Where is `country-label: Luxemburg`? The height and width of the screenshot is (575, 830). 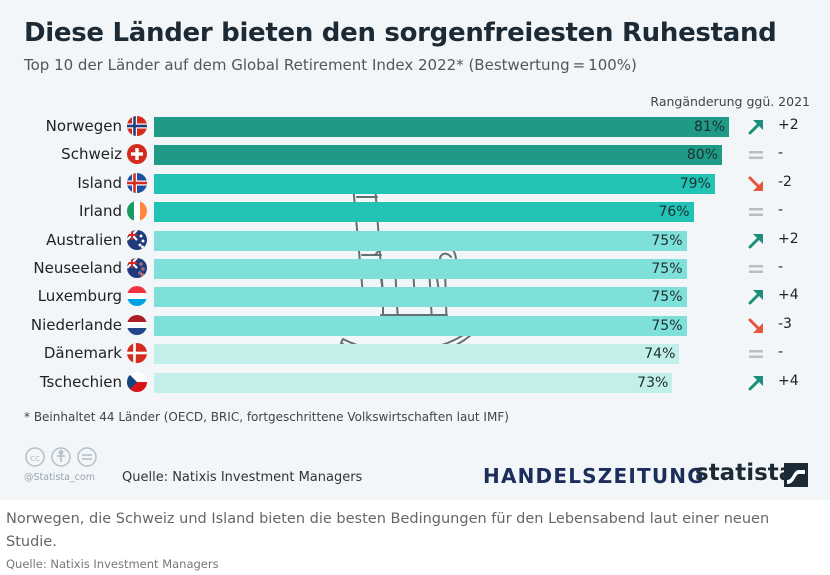 country-label: Luxemburg is located at coordinates (79, 296).